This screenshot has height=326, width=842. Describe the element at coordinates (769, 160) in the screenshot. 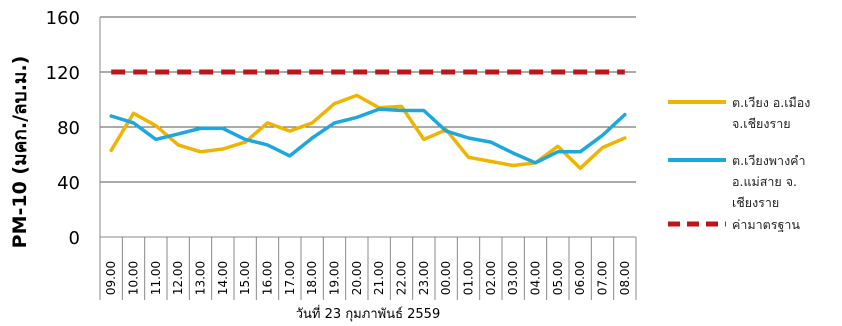

I see `legend-label-2: ต.เวียงพางคำ` at that location.